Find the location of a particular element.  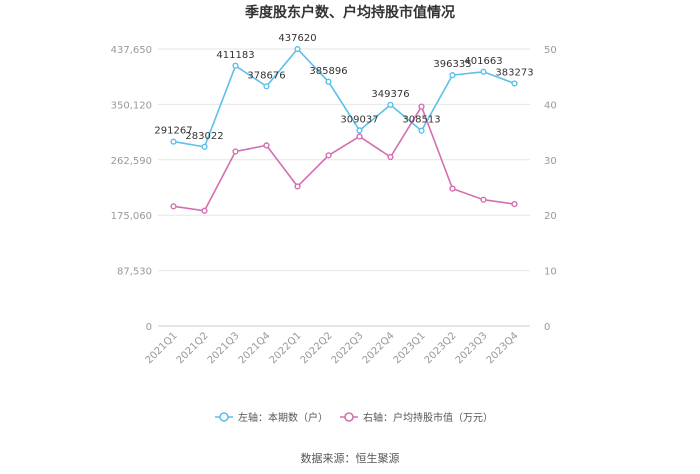

right-axis-ticks: 0 10 20 30 40 50 is located at coordinates (550, 189).